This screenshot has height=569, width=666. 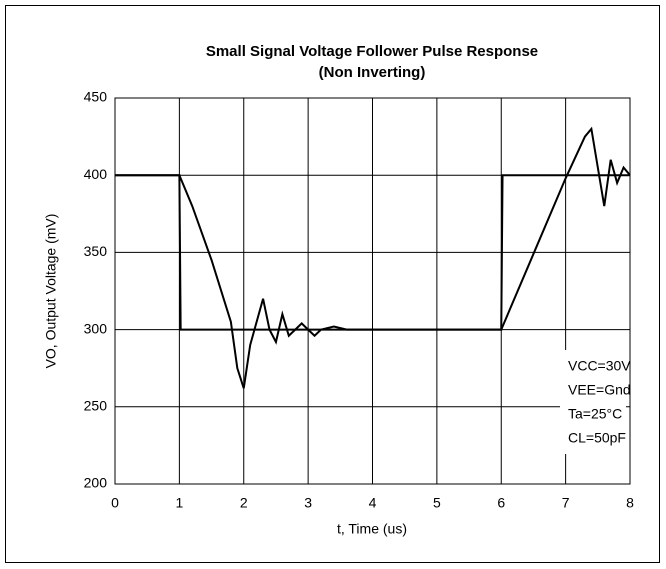 What do you see at coordinates (595, 414) in the screenshot?
I see `annotation: Ta=25°C` at bounding box center [595, 414].